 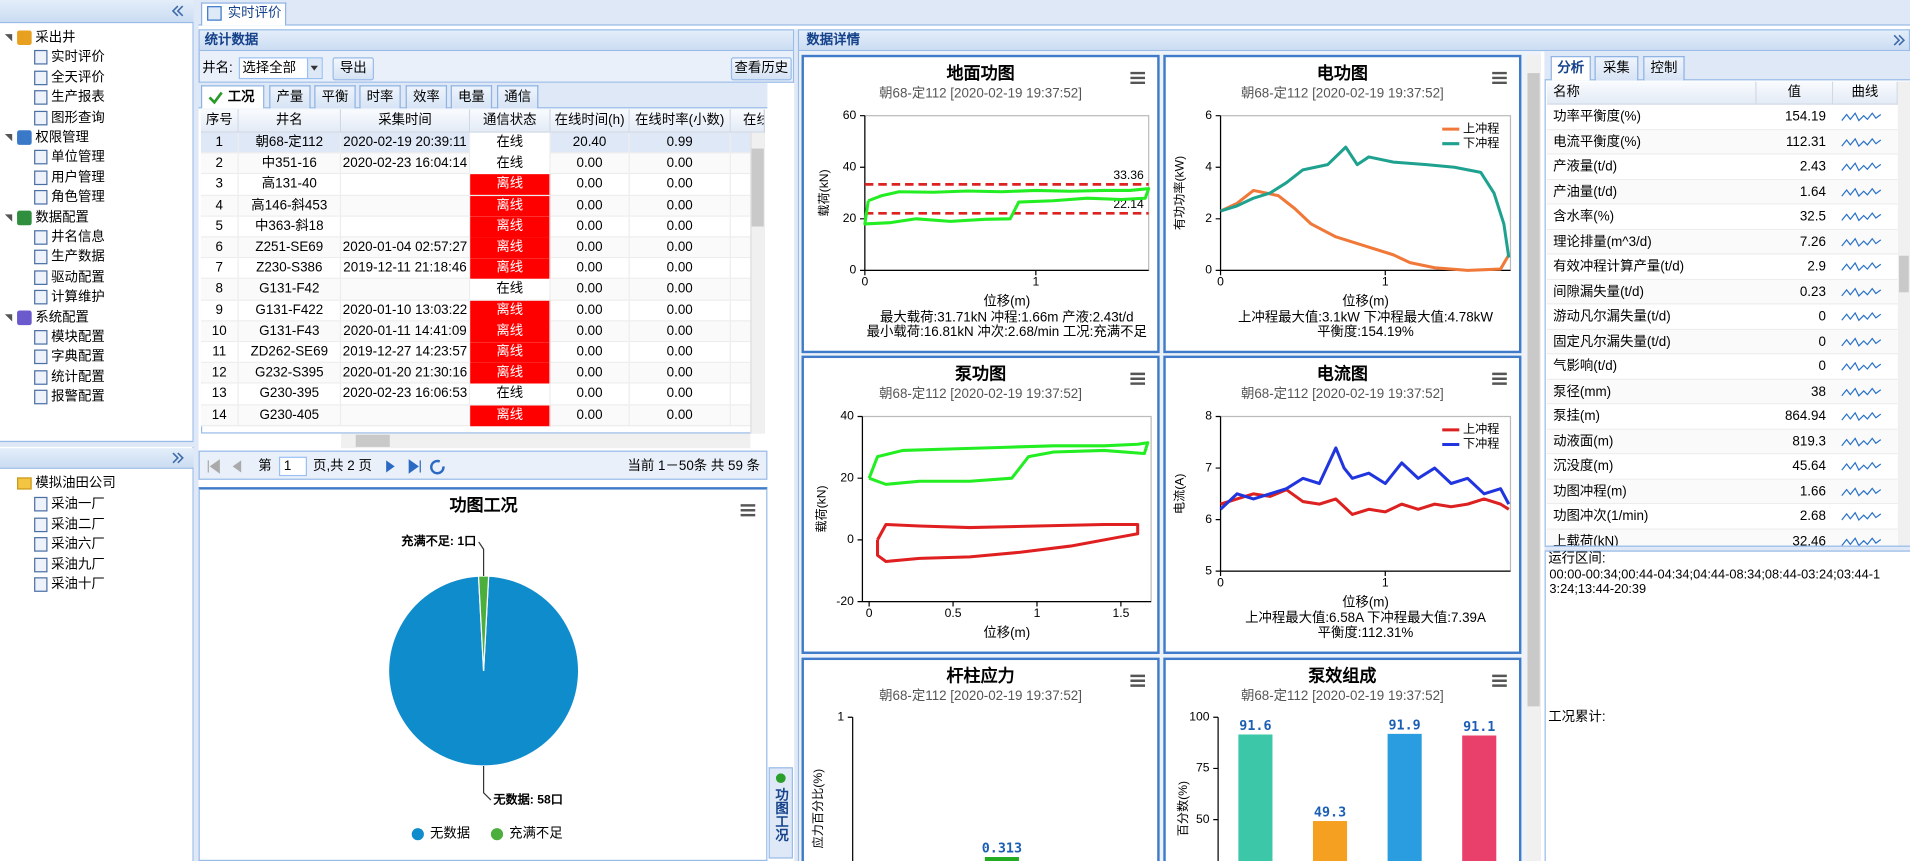 I want to click on table-tab: 平衡, so click(x=335, y=97).